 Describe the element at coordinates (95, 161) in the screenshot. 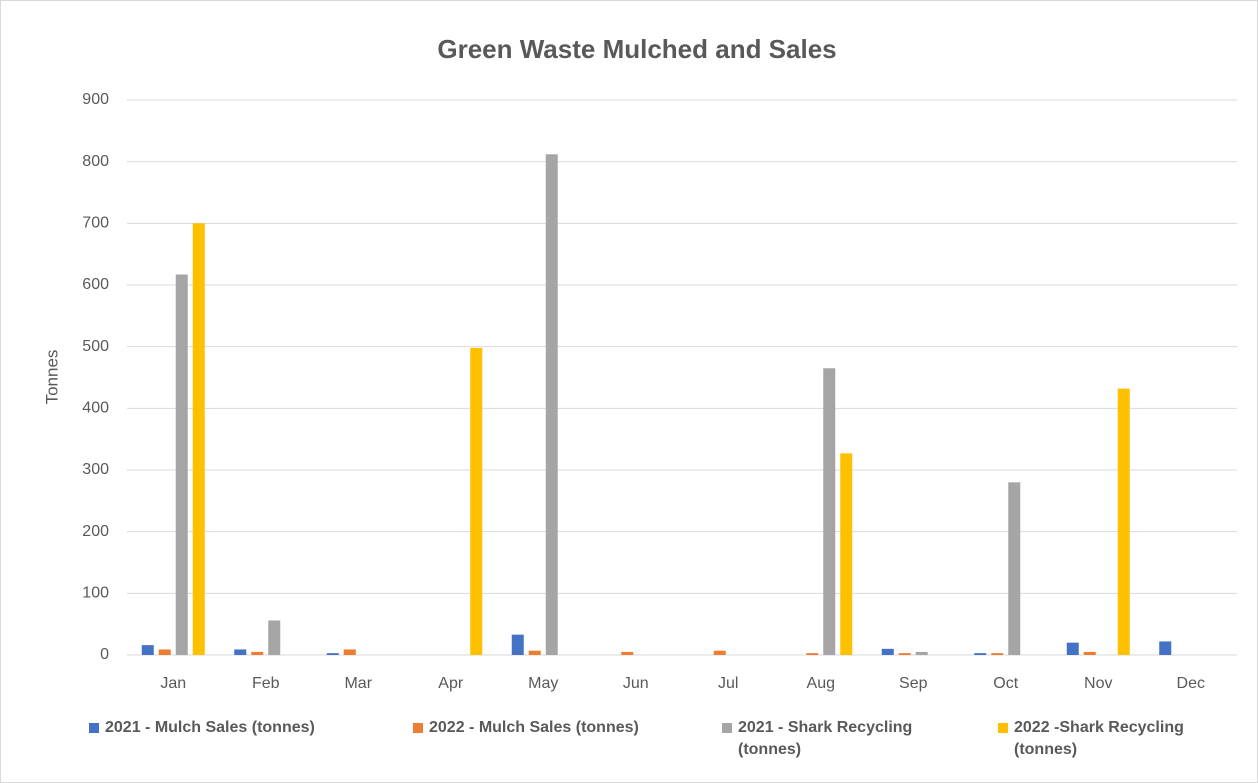

I see `y-tick-label: 800` at that location.